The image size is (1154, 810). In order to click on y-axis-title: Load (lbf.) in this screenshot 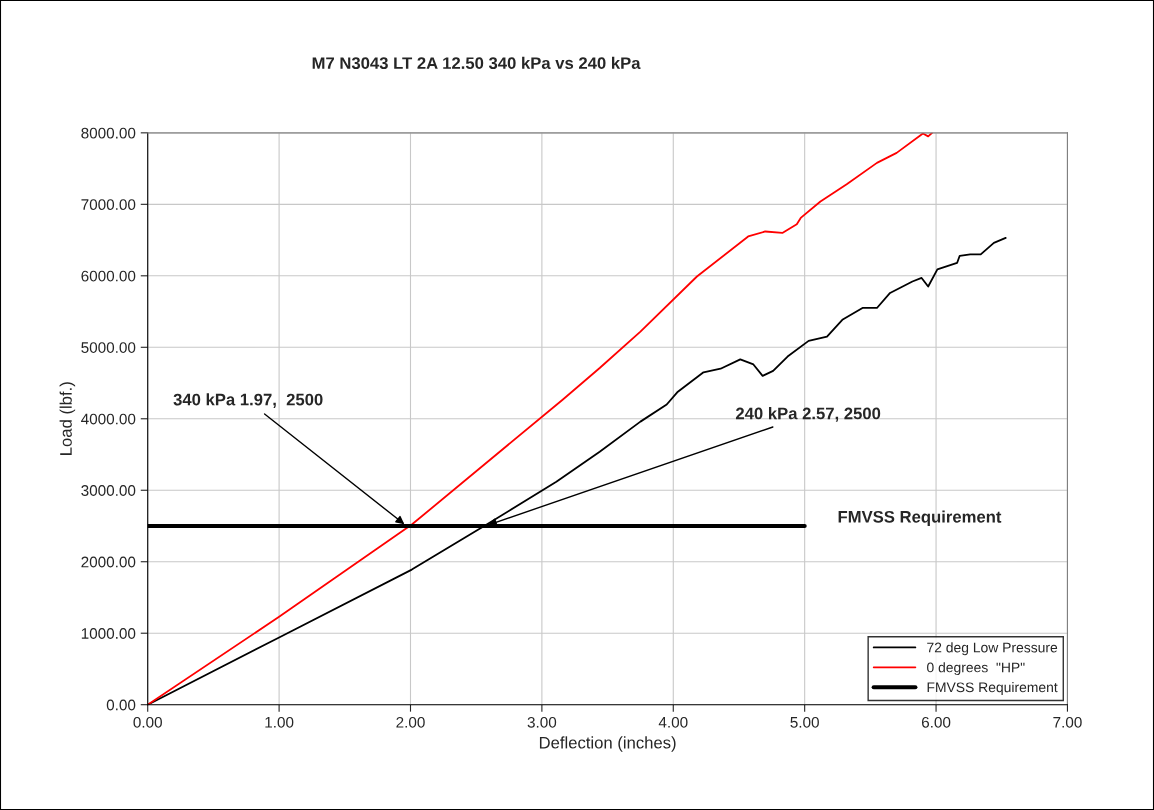, I will do `click(67, 418)`.